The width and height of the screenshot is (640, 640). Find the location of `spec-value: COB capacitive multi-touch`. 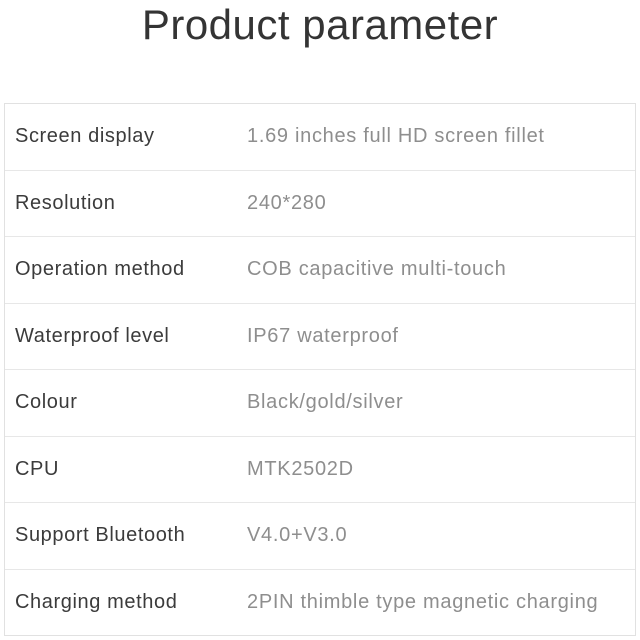

spec-value: COB capacitive multi-touch is located at coordinates (377, 269).